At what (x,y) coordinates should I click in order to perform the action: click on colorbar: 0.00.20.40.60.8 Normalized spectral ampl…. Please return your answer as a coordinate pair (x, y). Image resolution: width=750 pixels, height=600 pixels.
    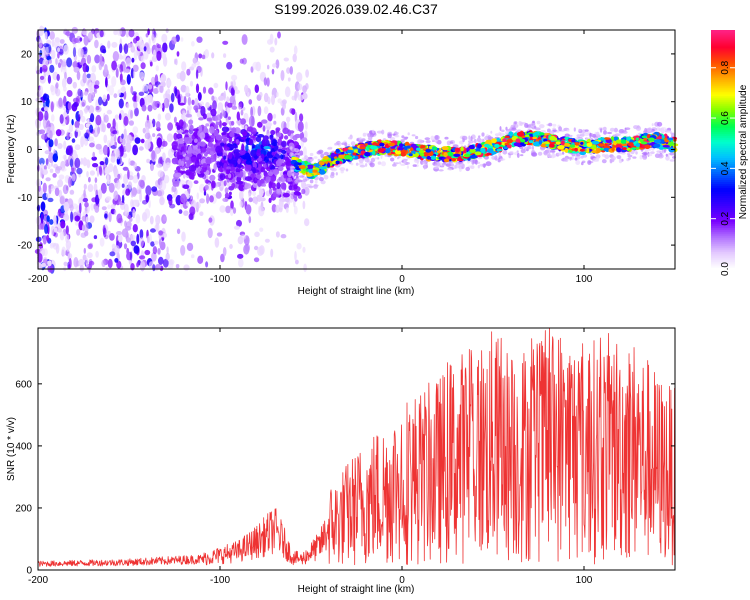
    Looking at the image, I should click on (730, 153).